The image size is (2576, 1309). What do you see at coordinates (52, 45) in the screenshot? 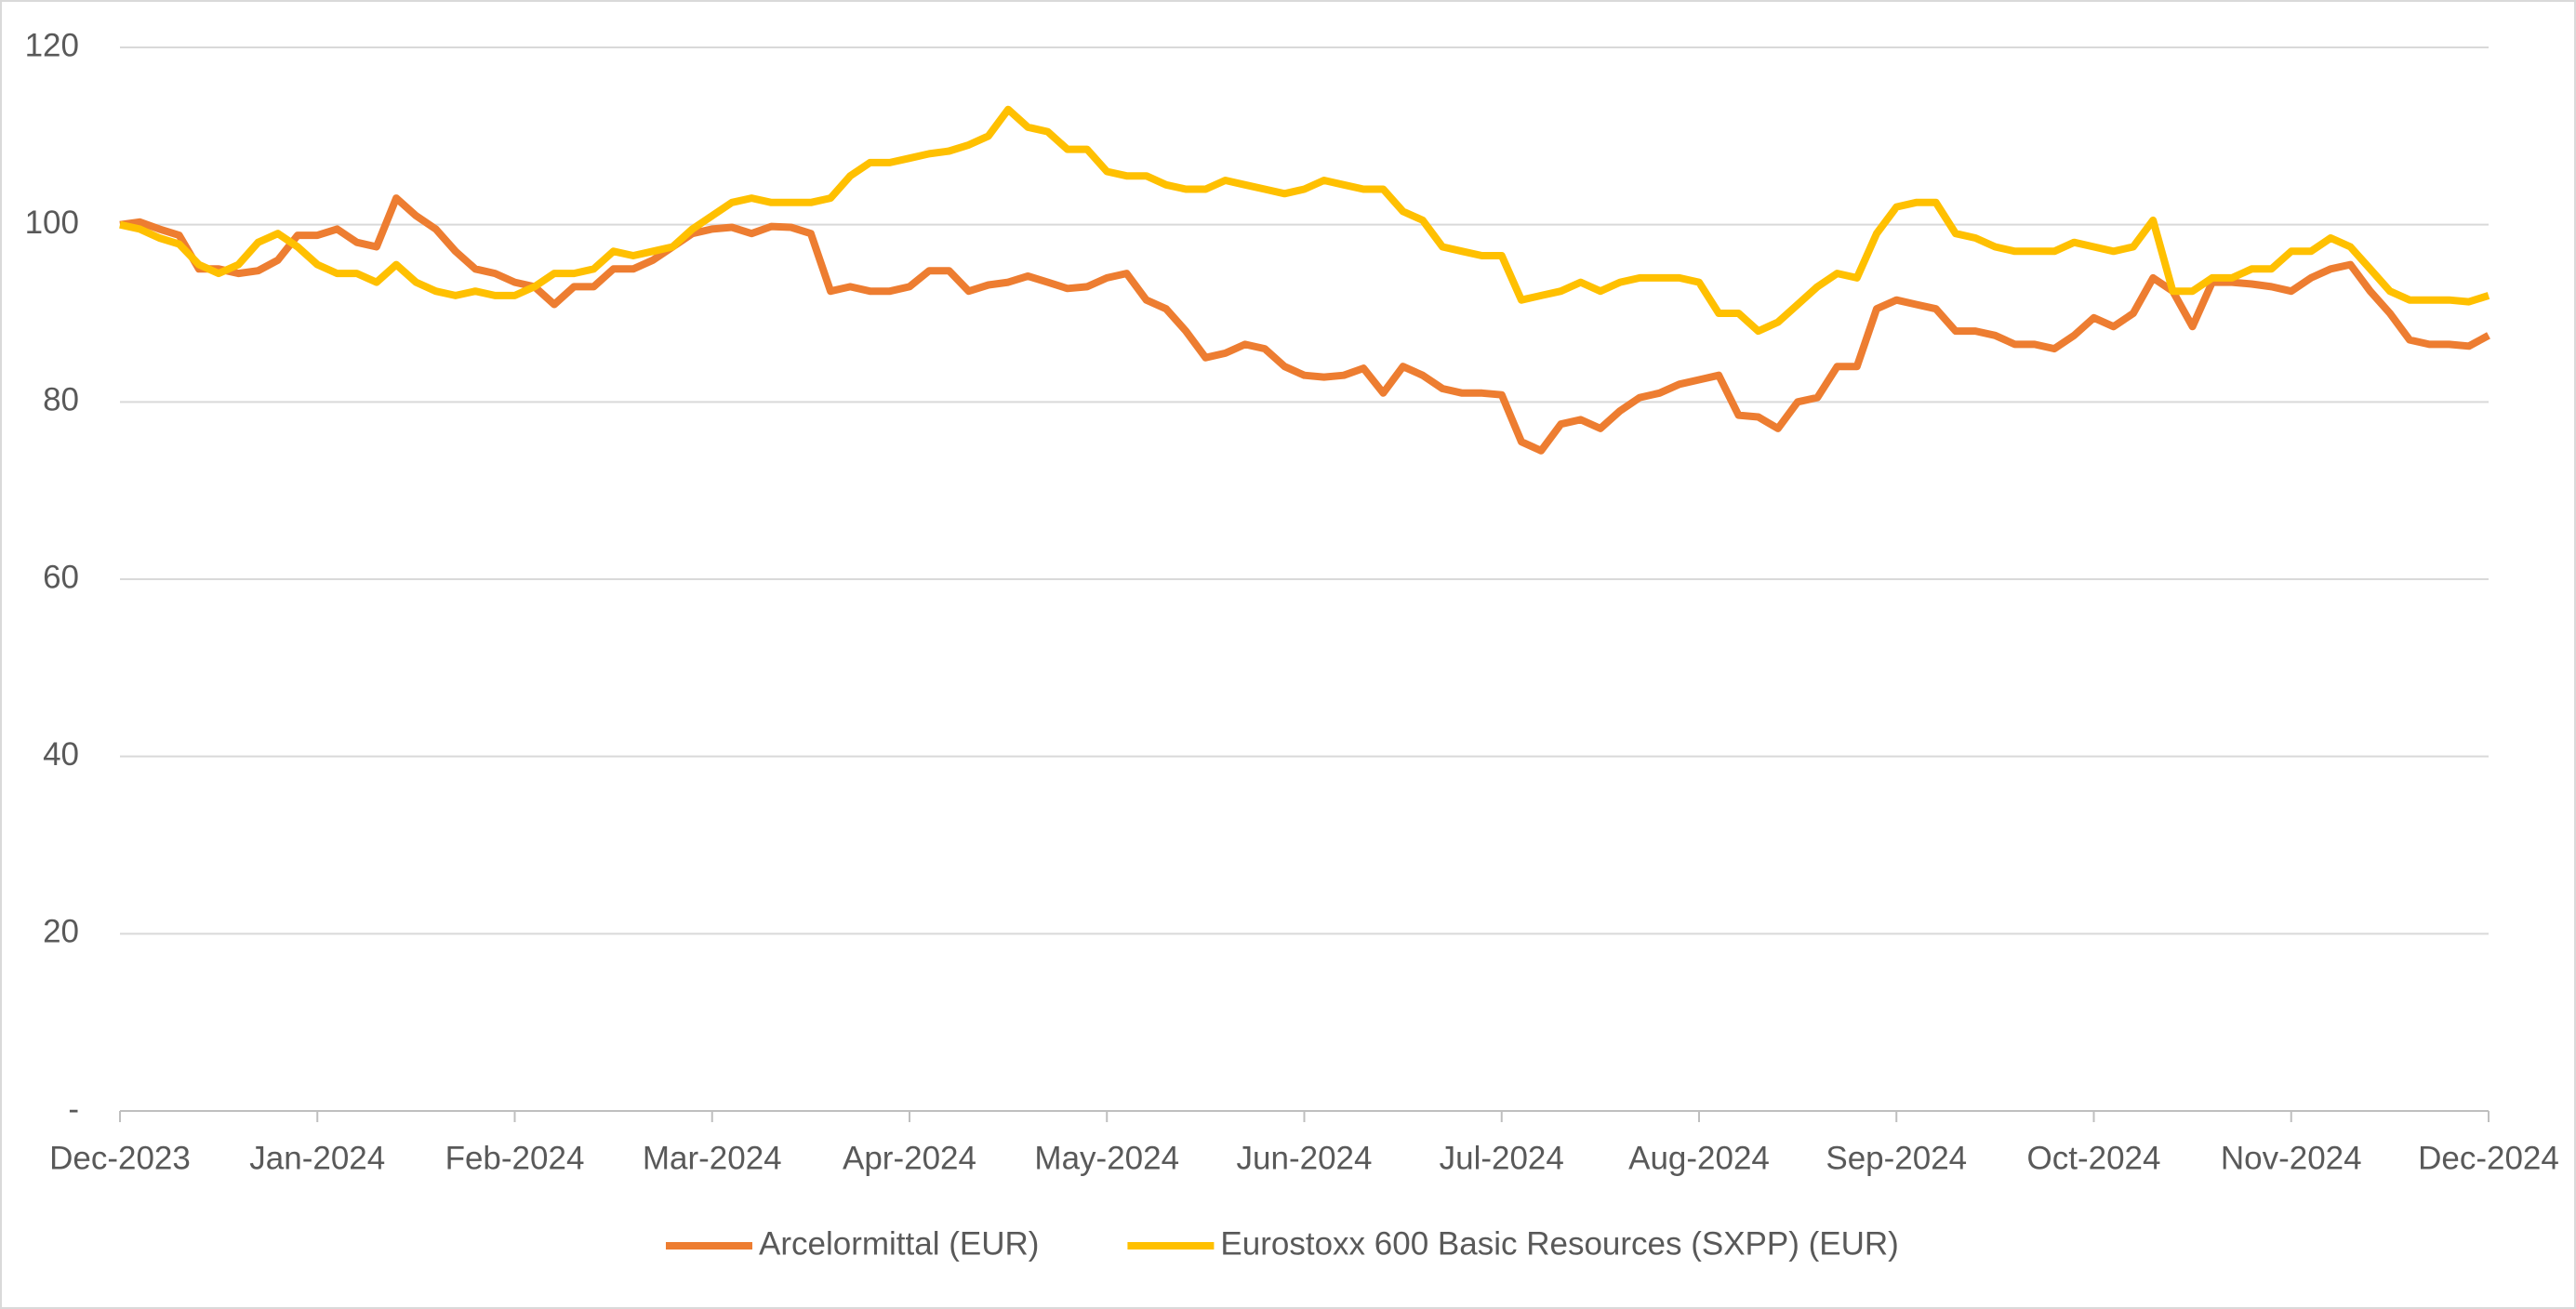
I see `y-tick-label: 120` at bounding box center [52, 45].